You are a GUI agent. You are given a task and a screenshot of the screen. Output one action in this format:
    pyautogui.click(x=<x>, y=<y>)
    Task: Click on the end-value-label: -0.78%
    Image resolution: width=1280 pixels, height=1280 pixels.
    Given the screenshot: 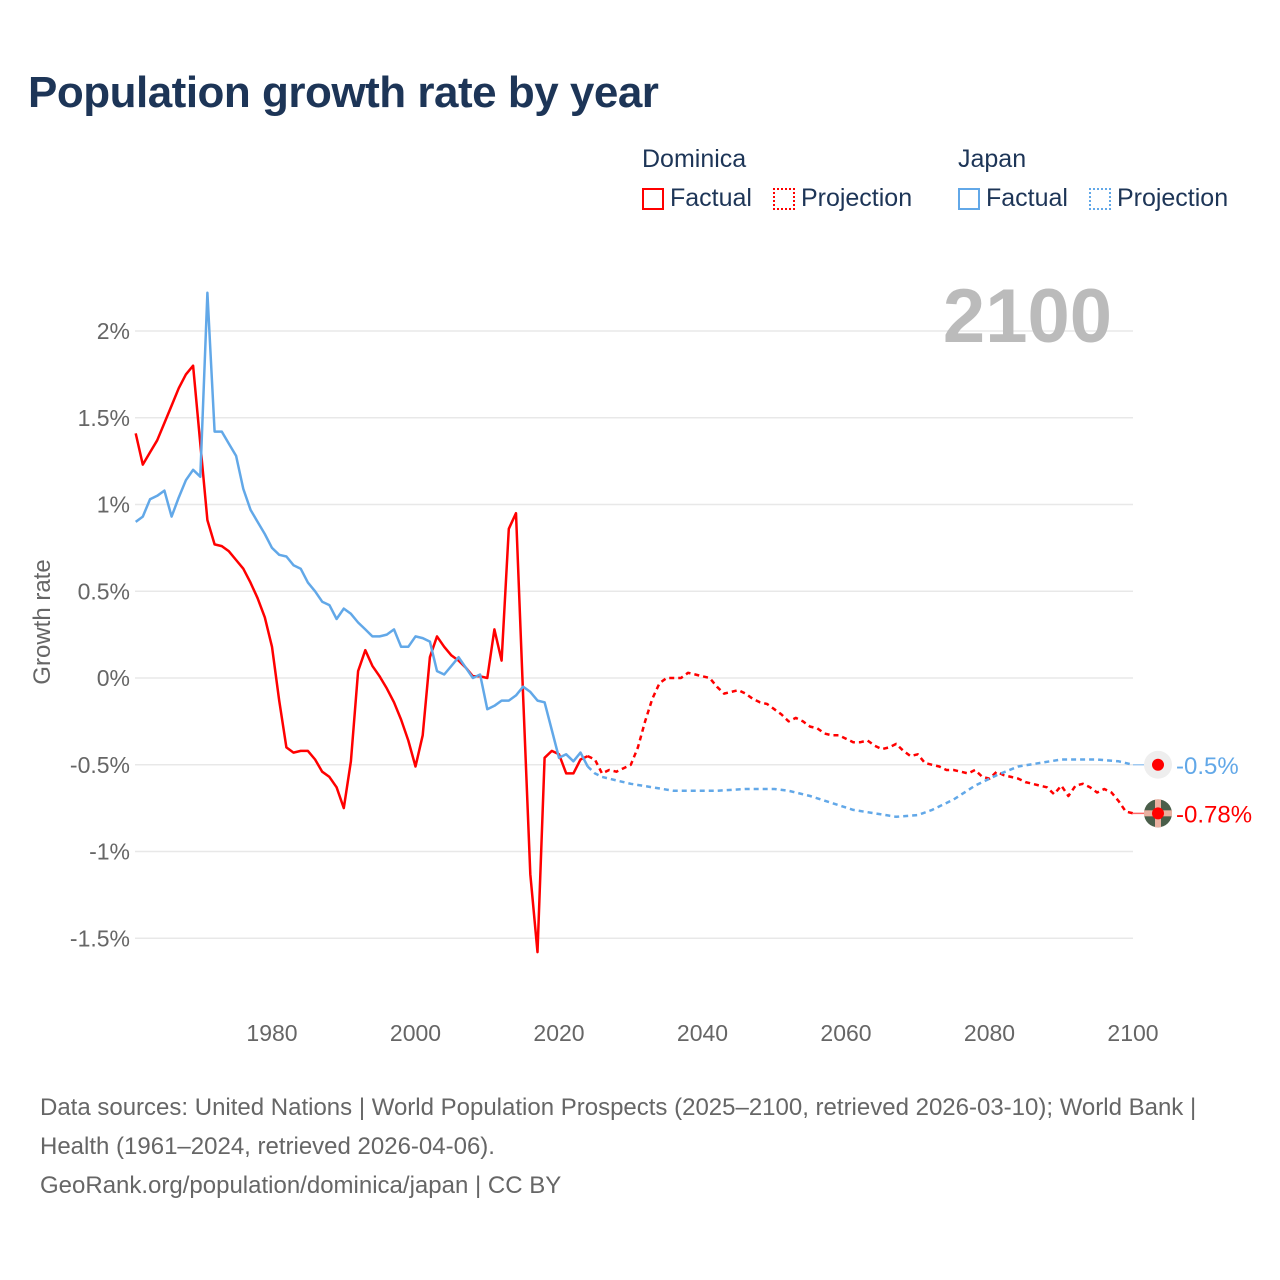 What is the action you would take?
    pyautogui.click(x=1214, y=814)
    